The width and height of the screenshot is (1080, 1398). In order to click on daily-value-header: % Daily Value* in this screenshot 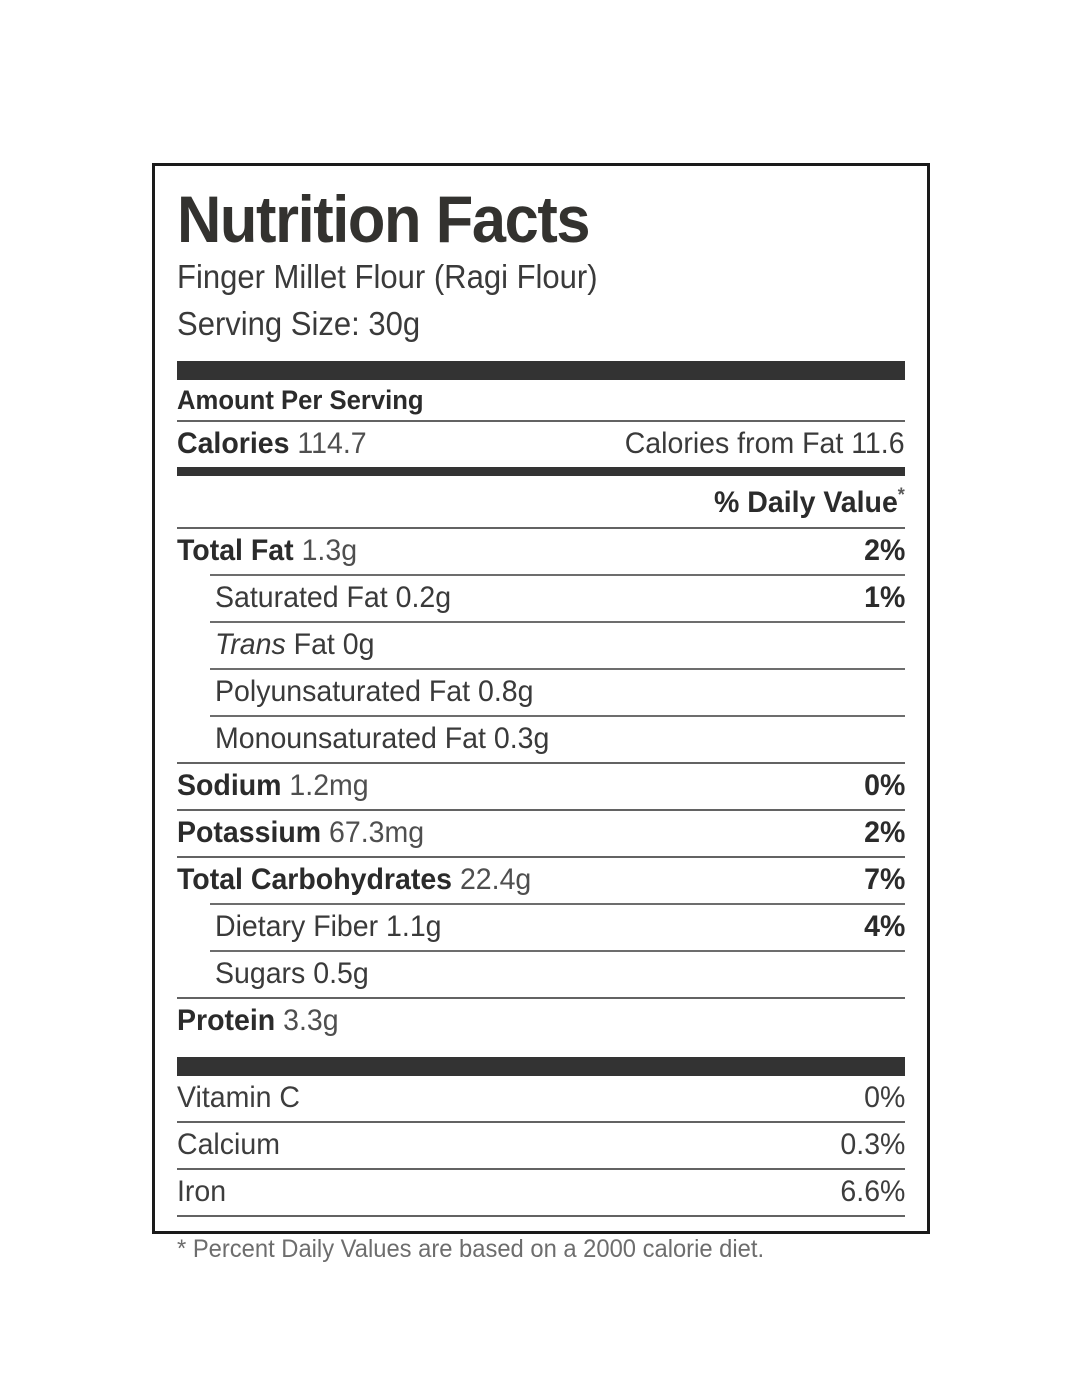, I will do `click(809, 502)`.